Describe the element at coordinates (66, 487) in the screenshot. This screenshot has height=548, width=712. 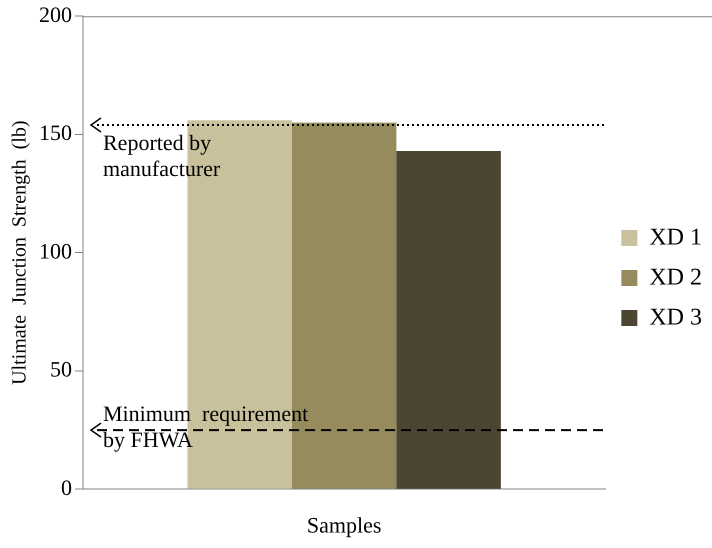
I see `y-tick-label: 0` at that location.